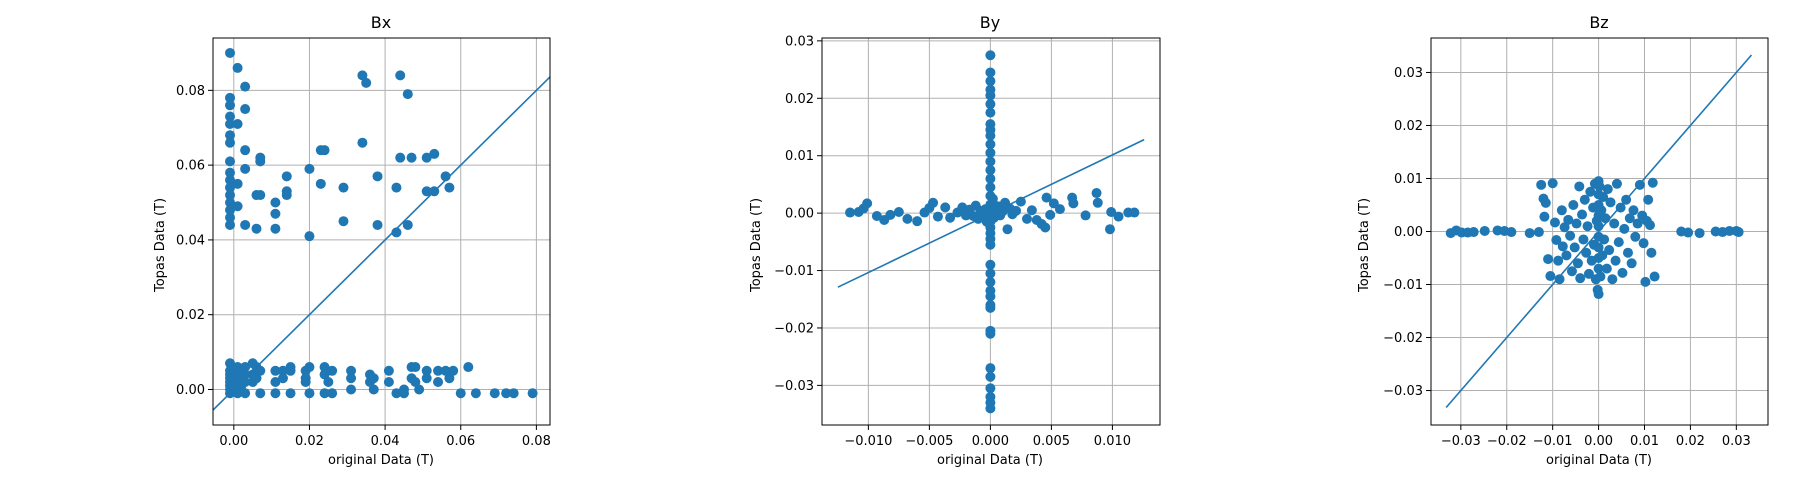 This screenshot has height=480, width=1807. Describe the element at coordinates (799, 99) in the screenshot. I see `y-tick-label: 0.02` at that location.